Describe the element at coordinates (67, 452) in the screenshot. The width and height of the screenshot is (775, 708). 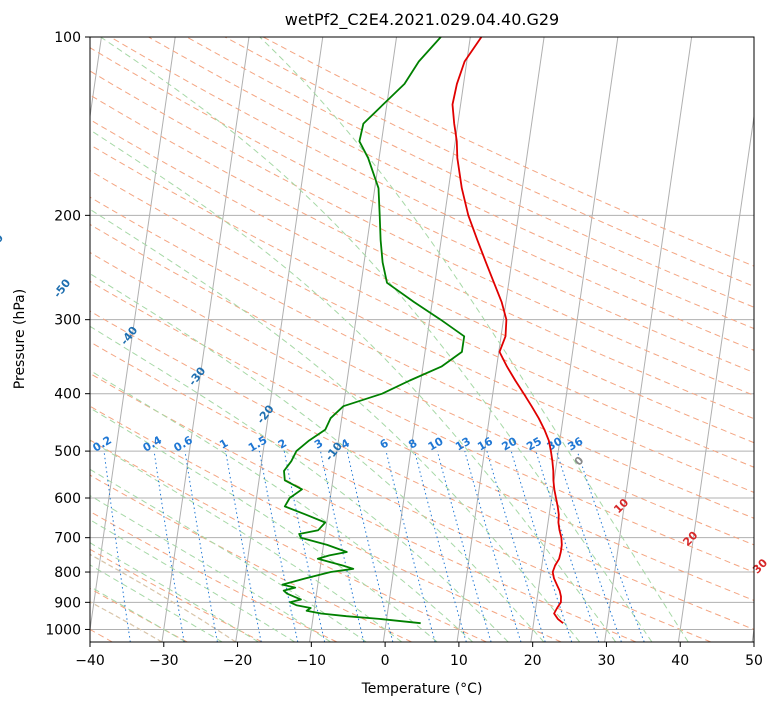
I see `y-tick-label: 500` at that location.